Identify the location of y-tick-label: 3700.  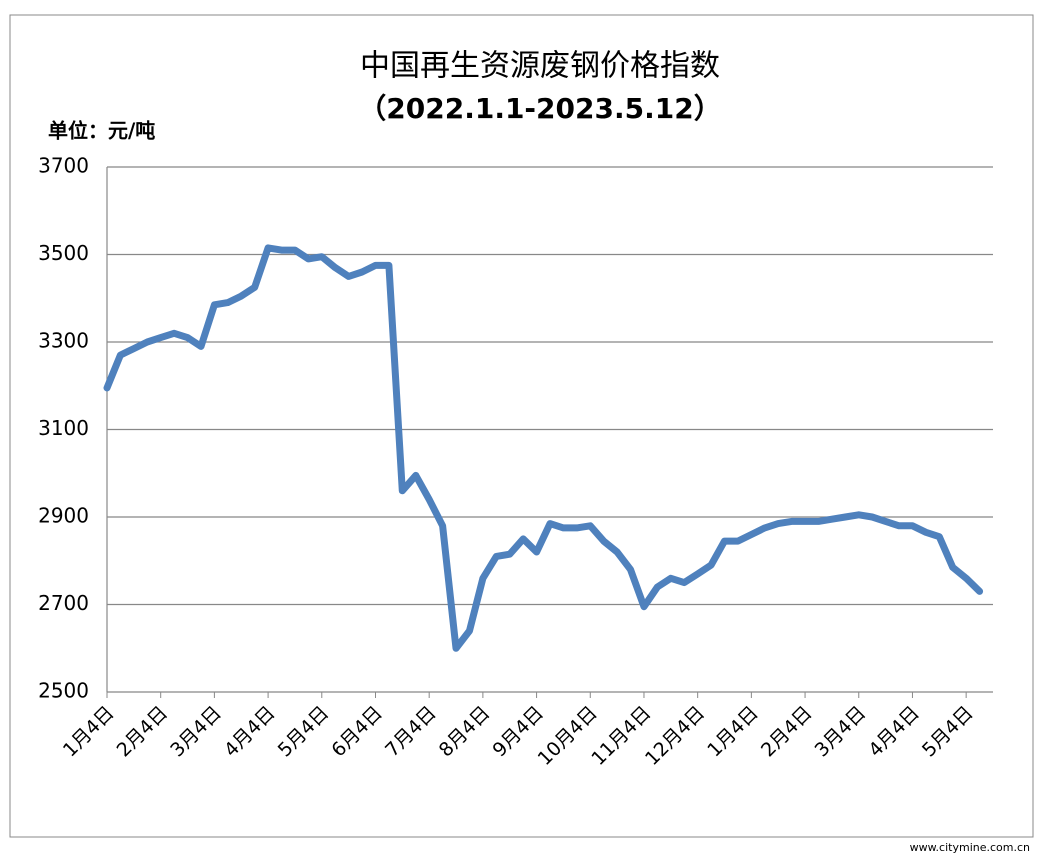
(63, 166).